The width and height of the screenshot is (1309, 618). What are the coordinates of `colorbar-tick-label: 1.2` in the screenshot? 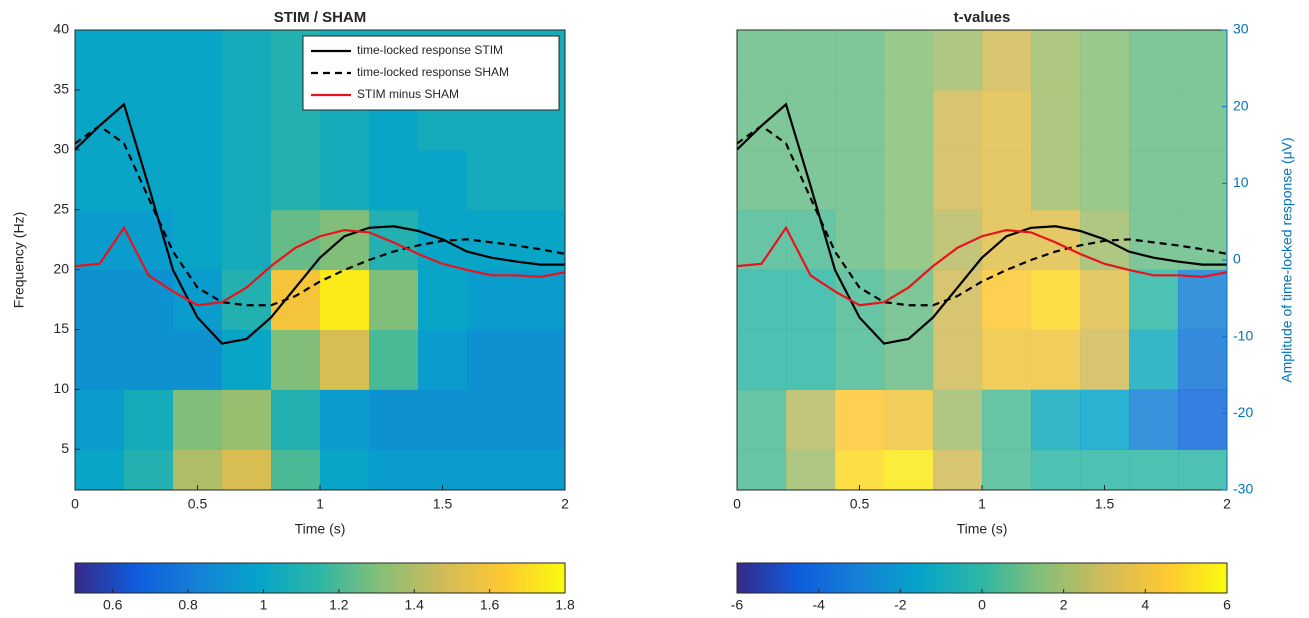 It's located at (339, 605).